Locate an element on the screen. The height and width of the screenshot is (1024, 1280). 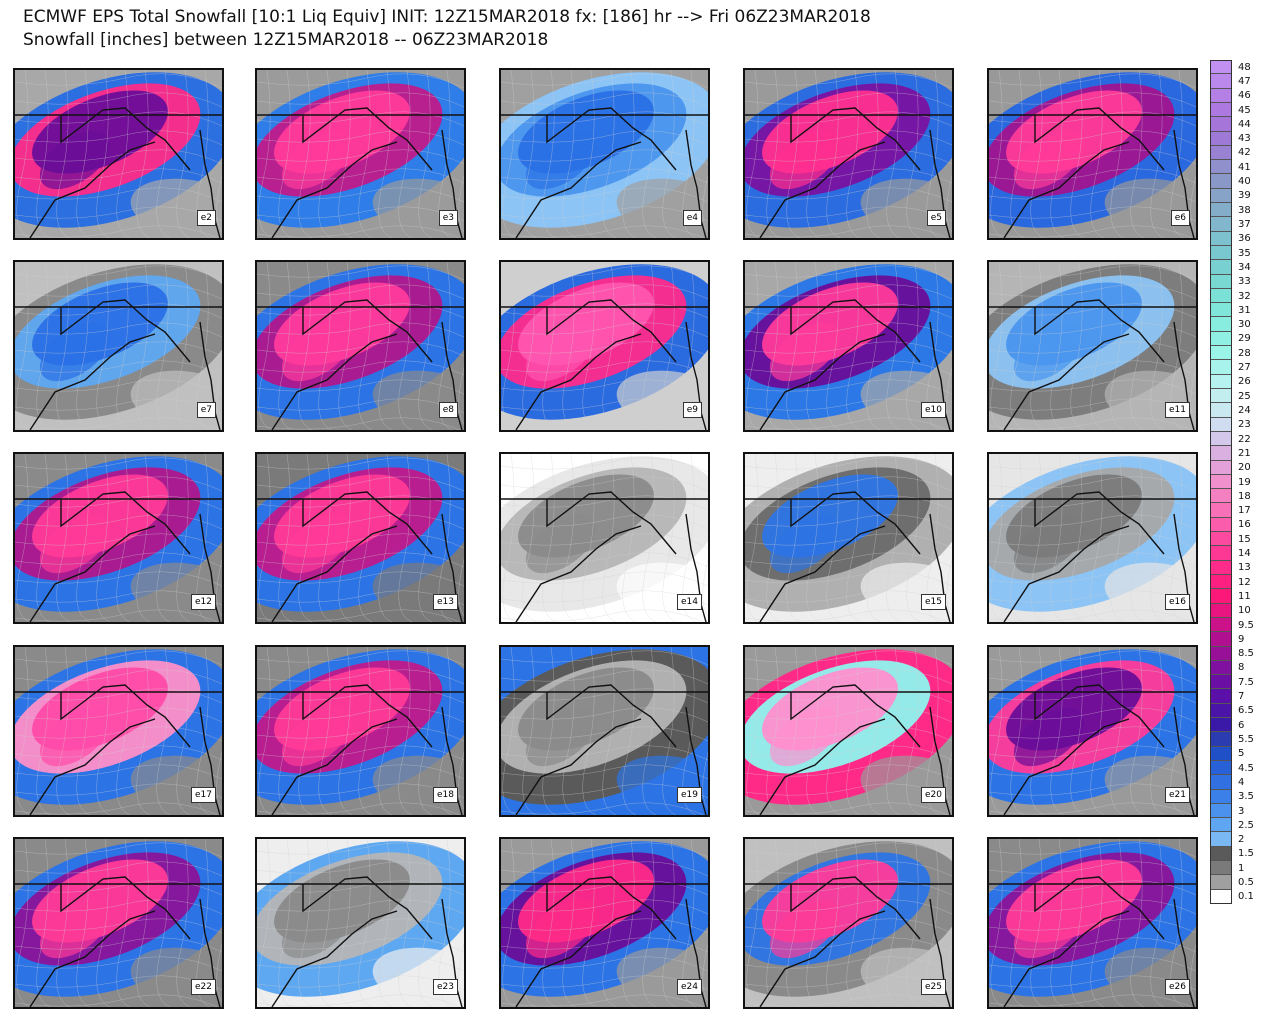
member-label: e21 is located at coordinates (1177, 795).